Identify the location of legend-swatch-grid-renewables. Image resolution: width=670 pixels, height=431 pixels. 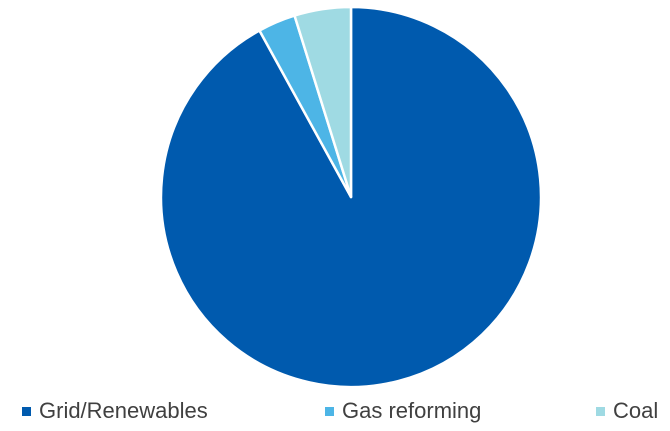
(26, 411).